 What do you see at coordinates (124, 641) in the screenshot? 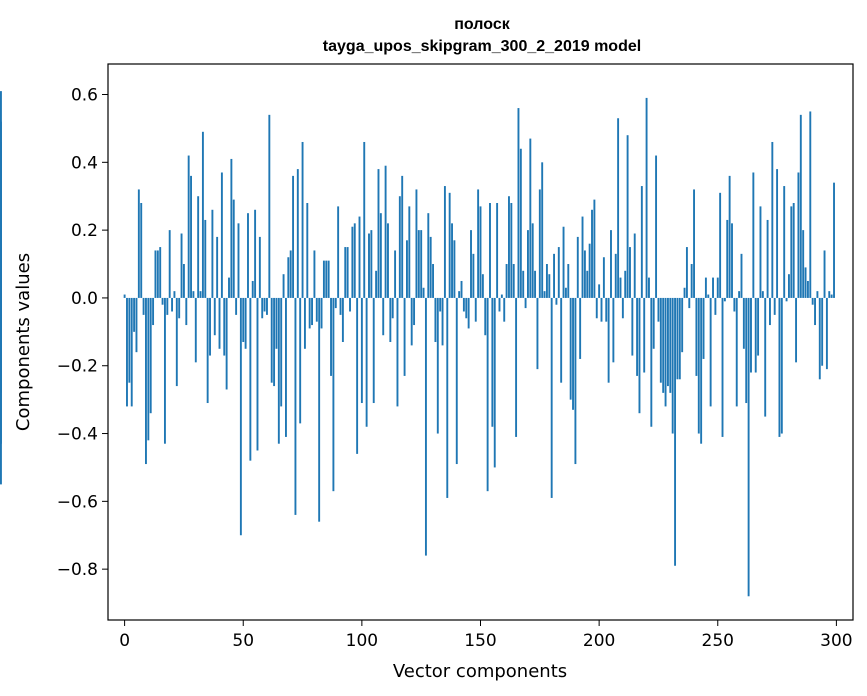
I see `x-tick-label-0: 0` at bounding box center [124, 641].